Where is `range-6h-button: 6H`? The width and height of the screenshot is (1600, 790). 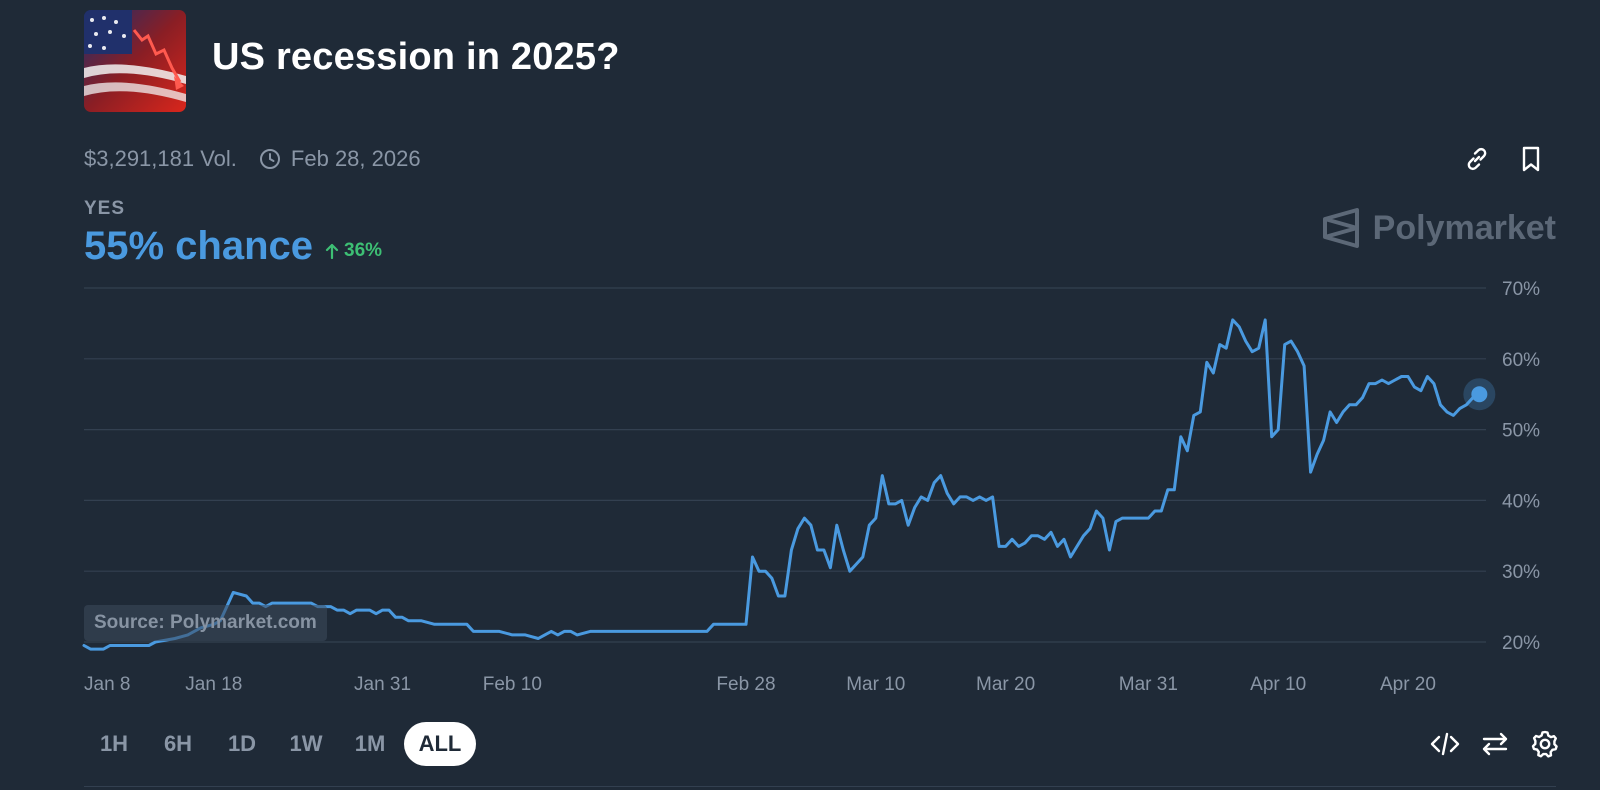 range-6h-button: 6H is located at coordinates (178, 743).